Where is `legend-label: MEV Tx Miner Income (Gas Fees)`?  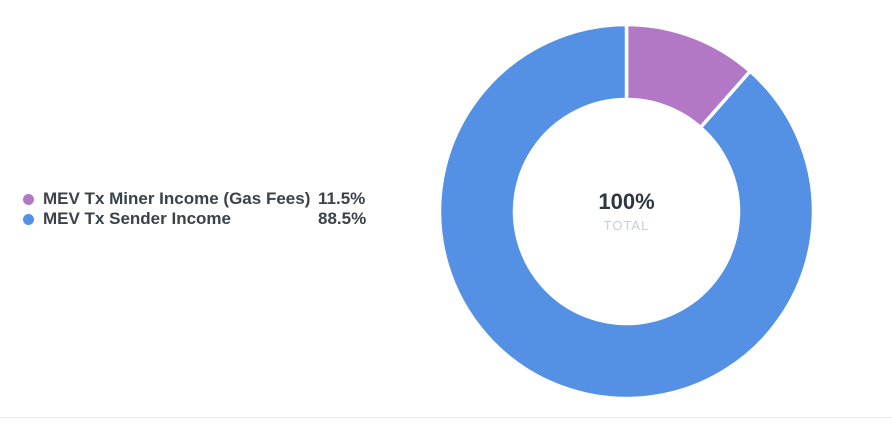 legend-label: MEV Tx Miner Income (Gas Fees) is located at coordinates (177, 198).